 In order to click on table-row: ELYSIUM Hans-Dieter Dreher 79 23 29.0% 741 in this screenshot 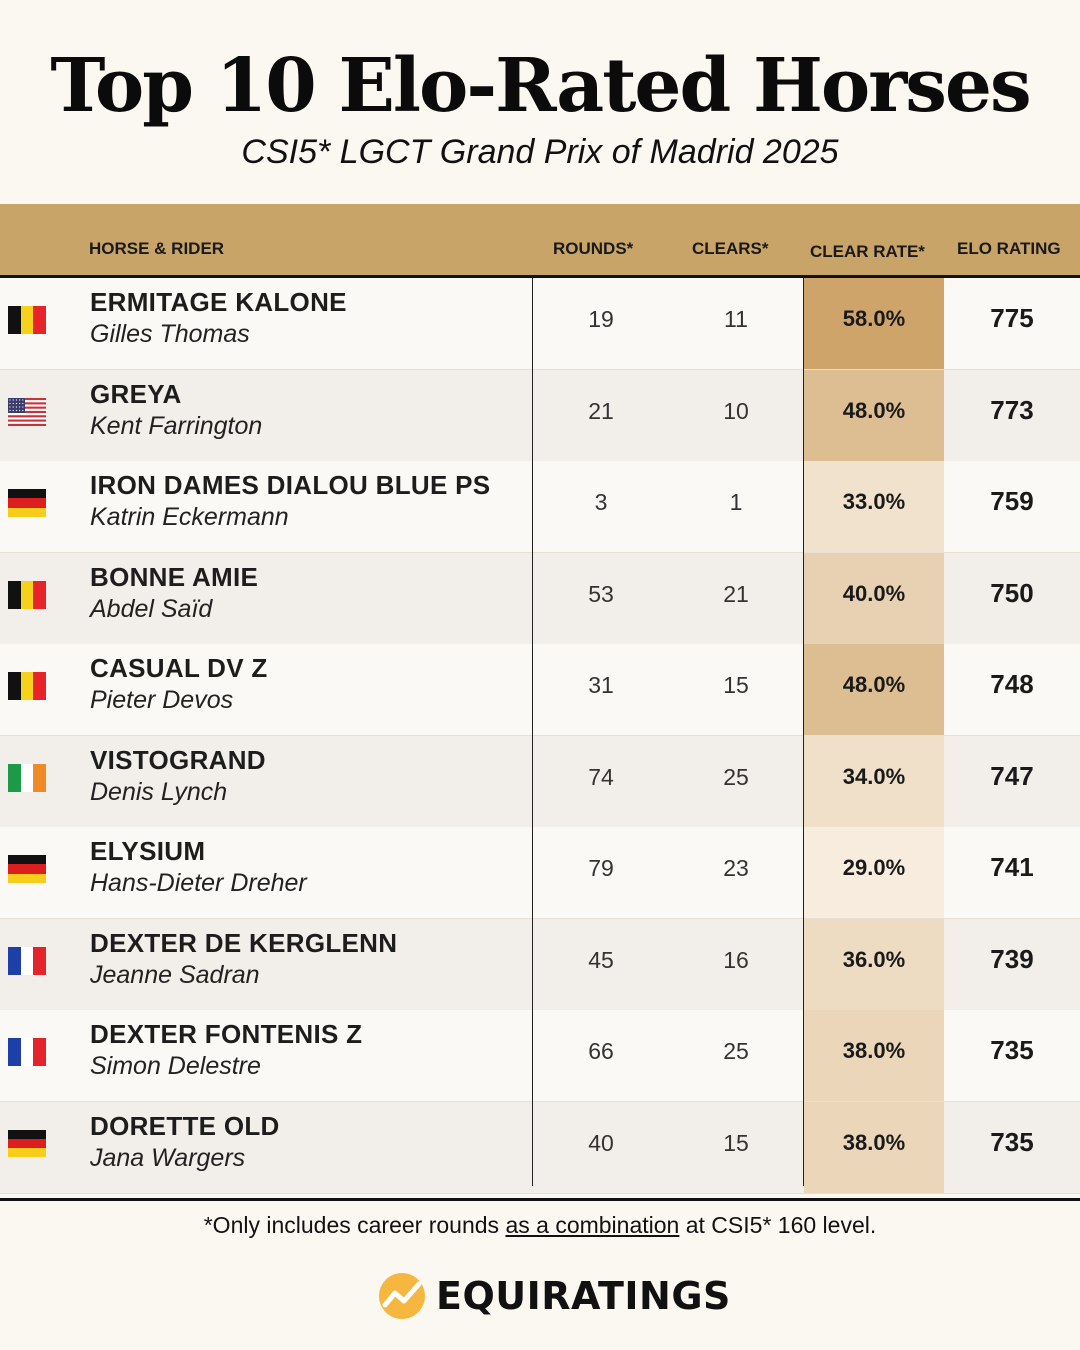, I will do `click(540, 873)`.